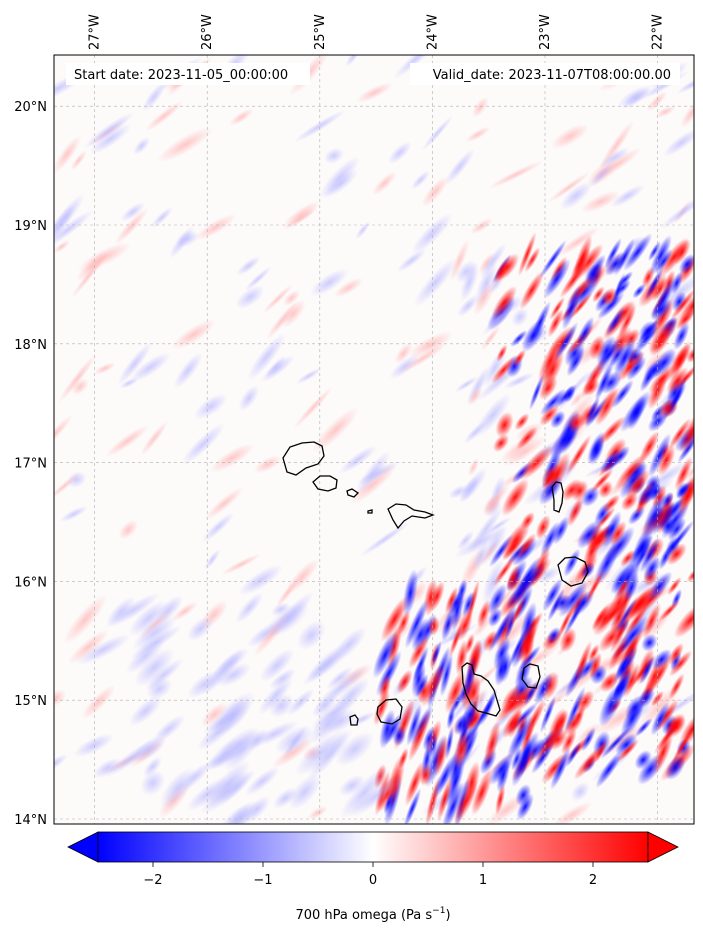 The width and height of the screenshot is (703, 936). Describe the element at coordinates (432, 32) in the screenshot. I see `longitude-label: 24°W` at that location.